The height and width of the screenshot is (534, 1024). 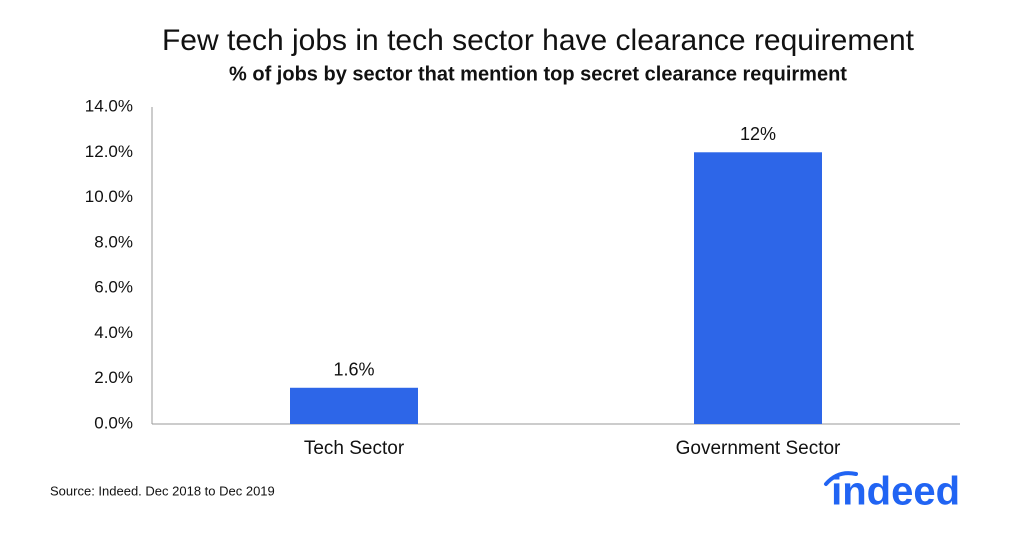 What do you see at coordinates (841, 478) in the screenshot?
I see `logo-arc` at bounding box center [841, 478].